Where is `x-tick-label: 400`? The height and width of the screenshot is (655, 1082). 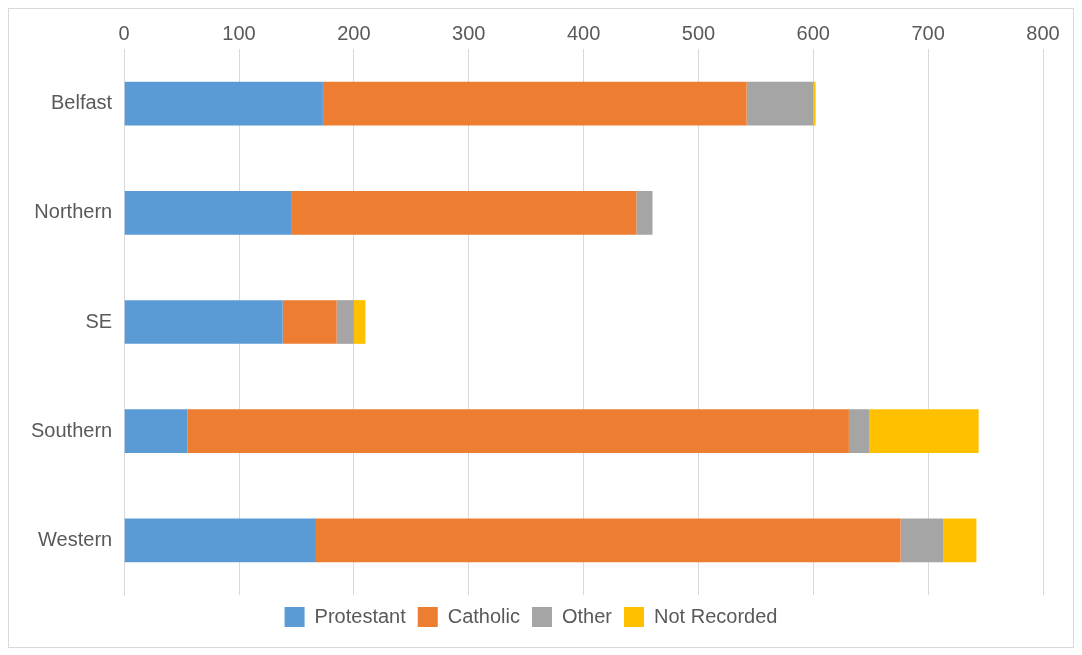 x-tick-label: 400 is located at coordinates (583, 32).